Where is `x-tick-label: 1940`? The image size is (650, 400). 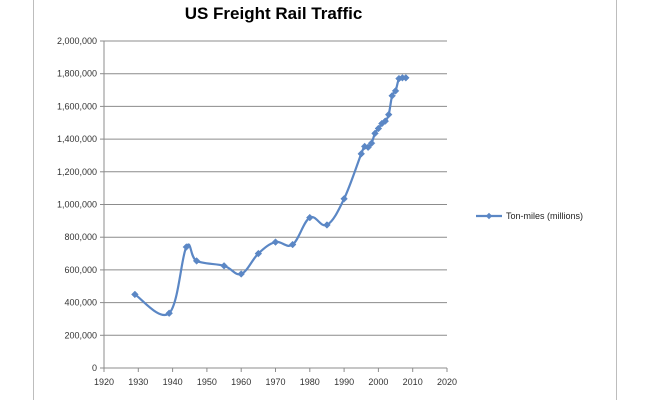 x-tick-label: 1940 is located at coordinates (173, 382).